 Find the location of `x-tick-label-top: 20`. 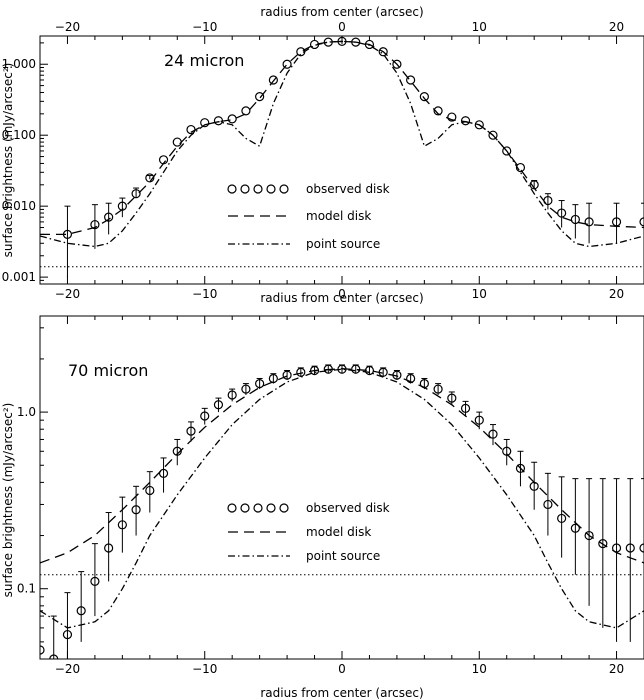

x-tick-label-top: 20 is located at coordinates (616, 27).